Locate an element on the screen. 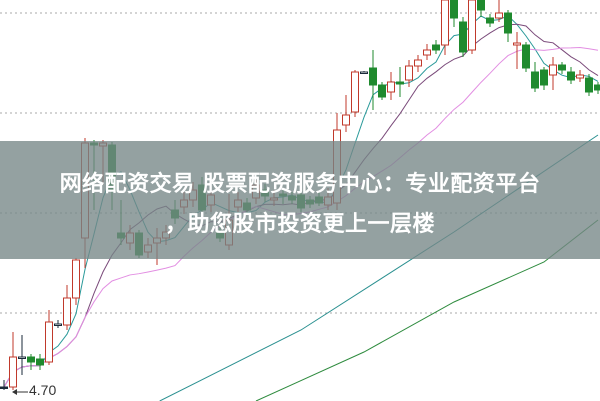 This screenshot has width=600, height=401. overlay-title-line-2: ，助您股市投资更上一层楼 is located at coordinates (299, 224).